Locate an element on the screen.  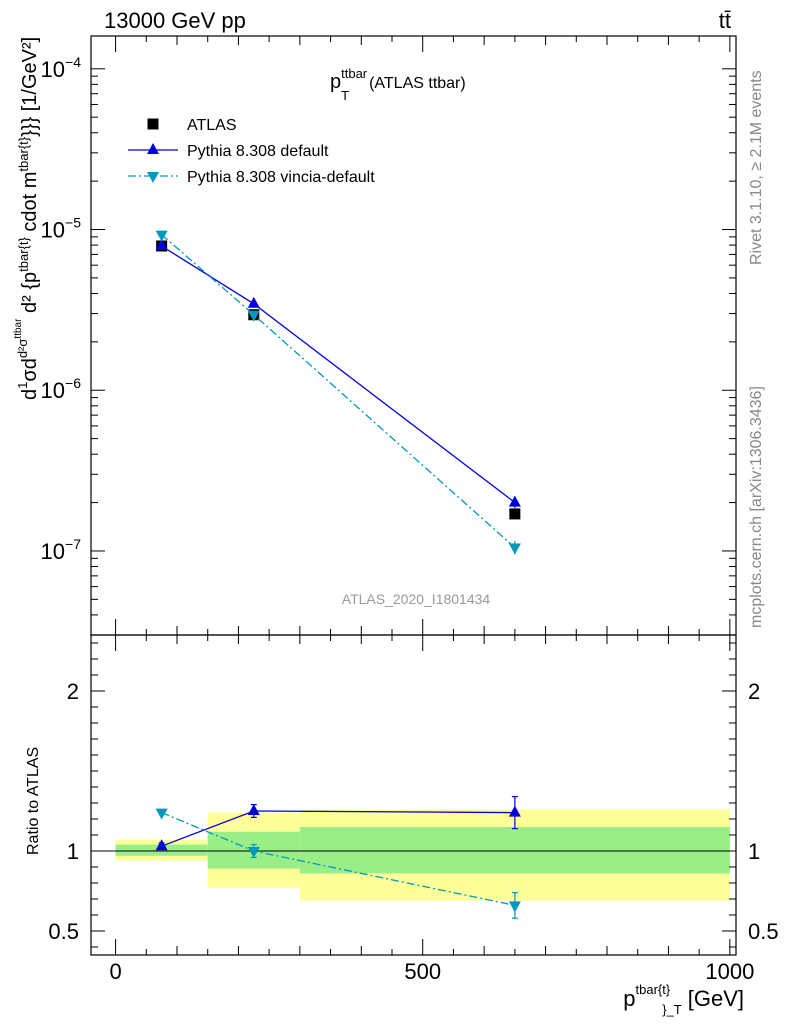
main-y-axis-unit: }}} [1/GeV²] is located at coordinates (30, 87).